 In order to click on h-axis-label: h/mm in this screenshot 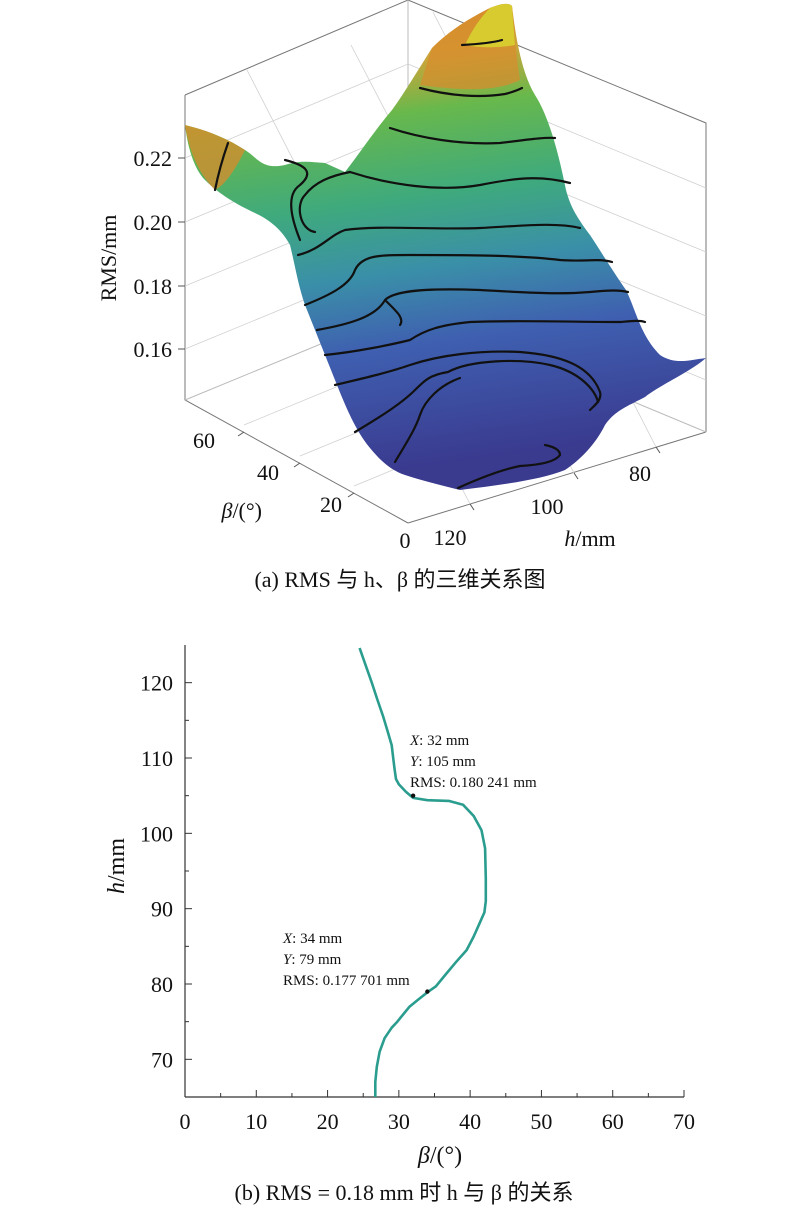, I will do `click(589, 538)`.